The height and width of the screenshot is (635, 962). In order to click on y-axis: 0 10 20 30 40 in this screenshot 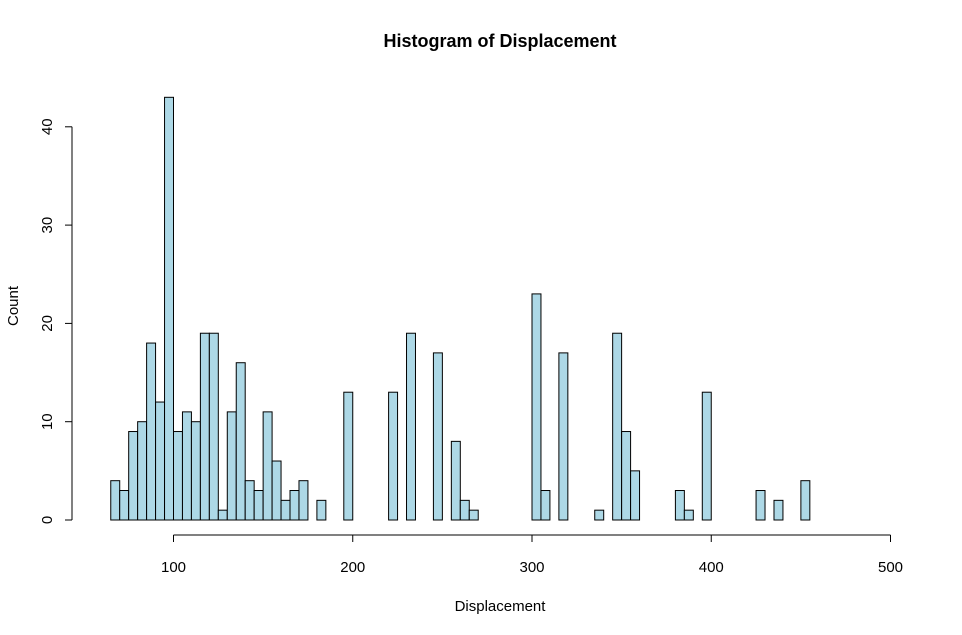, I will do `click(56, 321)`.